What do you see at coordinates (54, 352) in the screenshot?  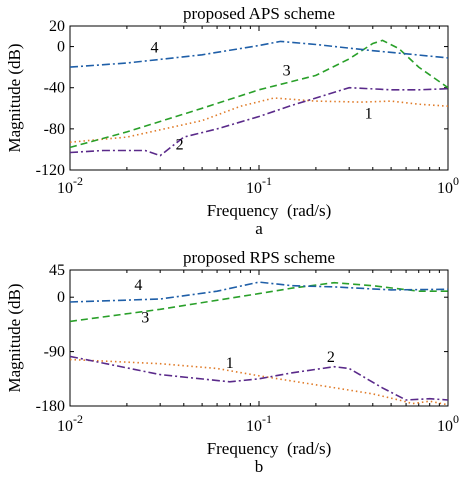 I see `y-tick-label: -90` at bounding box center [54, 352].